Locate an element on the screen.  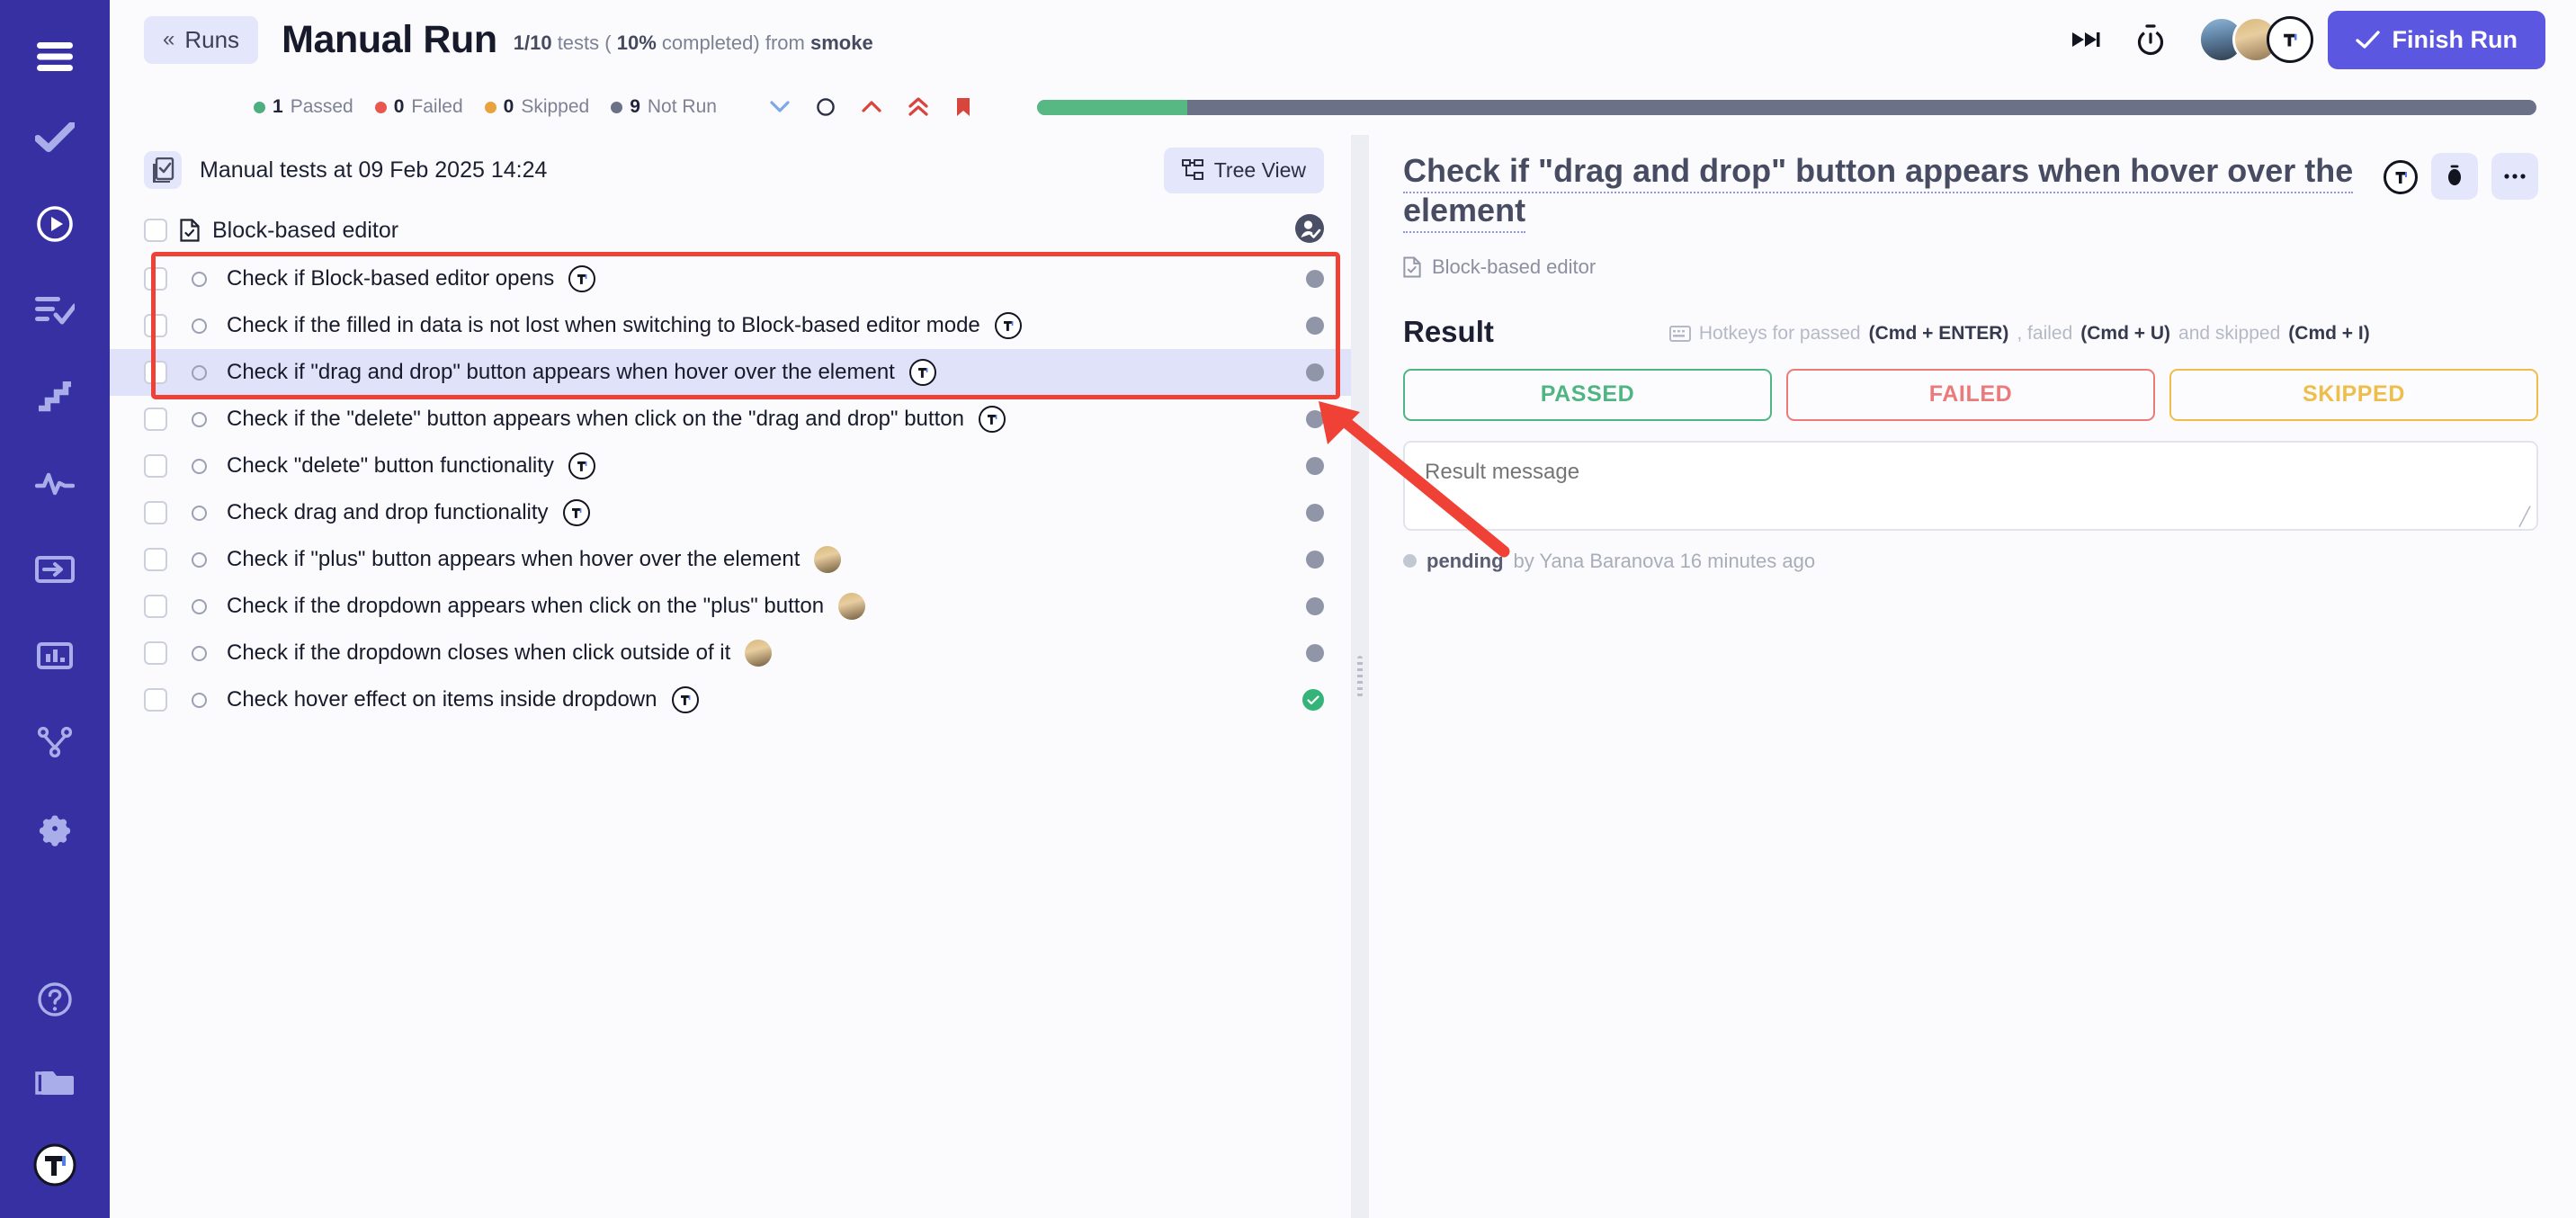
table-row: Check if Block-based editor opens is located at coordinates (730, 278).